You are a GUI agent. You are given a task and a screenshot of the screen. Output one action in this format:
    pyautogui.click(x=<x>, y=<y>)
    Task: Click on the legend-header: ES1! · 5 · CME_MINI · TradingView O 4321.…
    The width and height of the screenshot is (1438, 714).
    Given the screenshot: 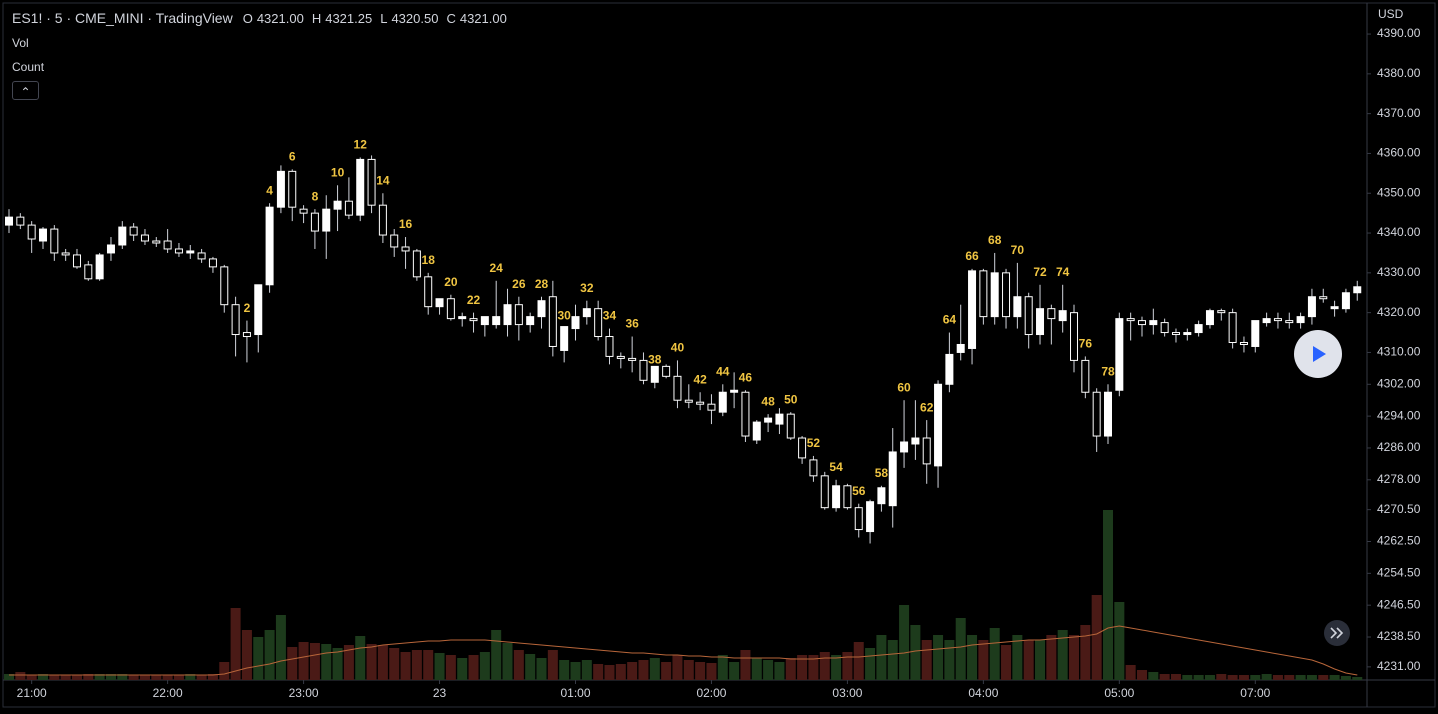 What is the action you would take?
    pyautogui.click(x=261, y=18)
    